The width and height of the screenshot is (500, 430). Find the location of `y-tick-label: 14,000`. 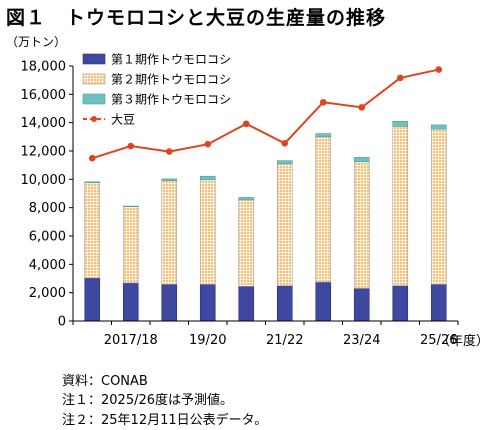

y-tick-label: 14,000 is located at coordinates (44, 123).